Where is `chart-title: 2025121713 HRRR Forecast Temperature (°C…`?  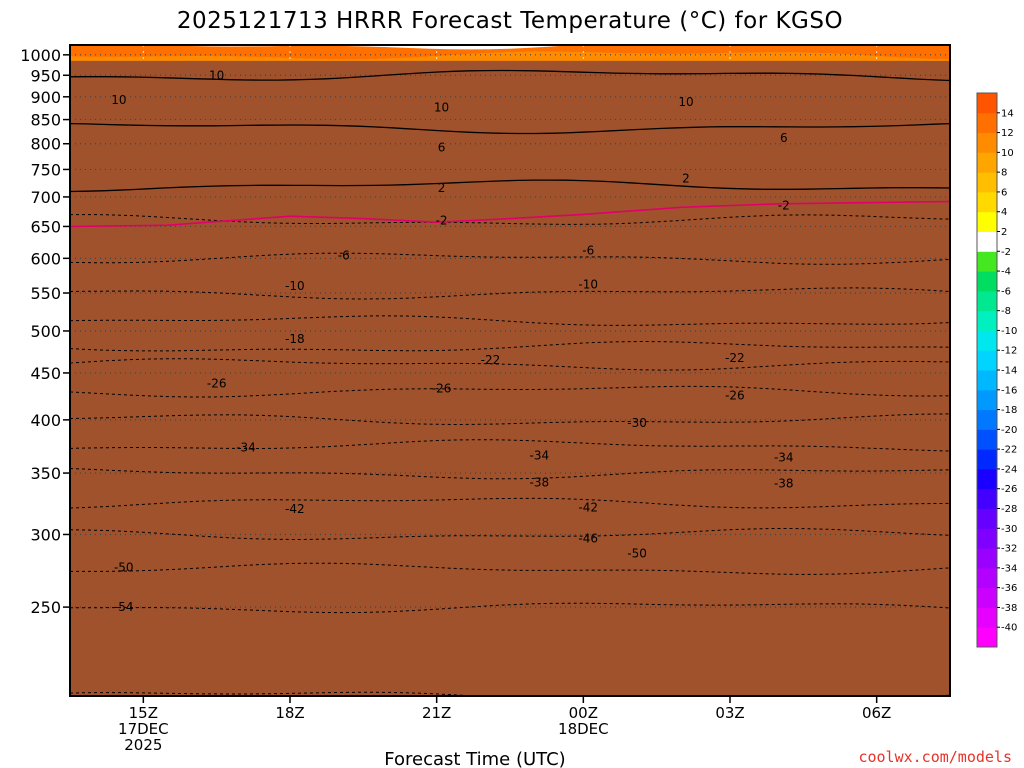
chart-title: 2025121713 HRRR Forecast Temperature (°C… is located at coordinates (510, 21).